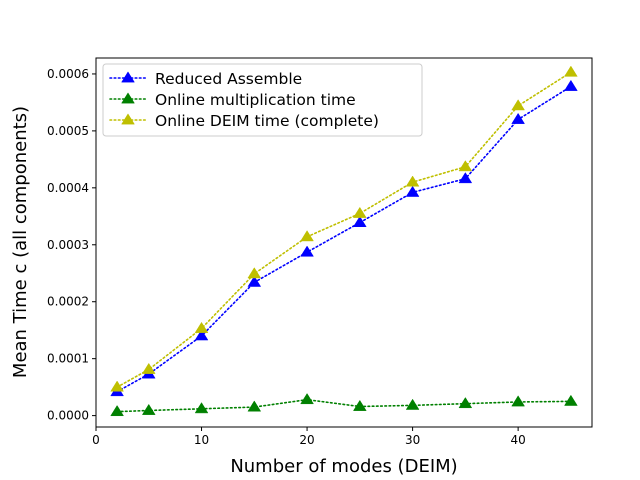 The image size is (640, 480). What do you see at coordinates (412, 440) in the screenshot?
I see `x-tick-label: 30` at bounding box center [412, 440].